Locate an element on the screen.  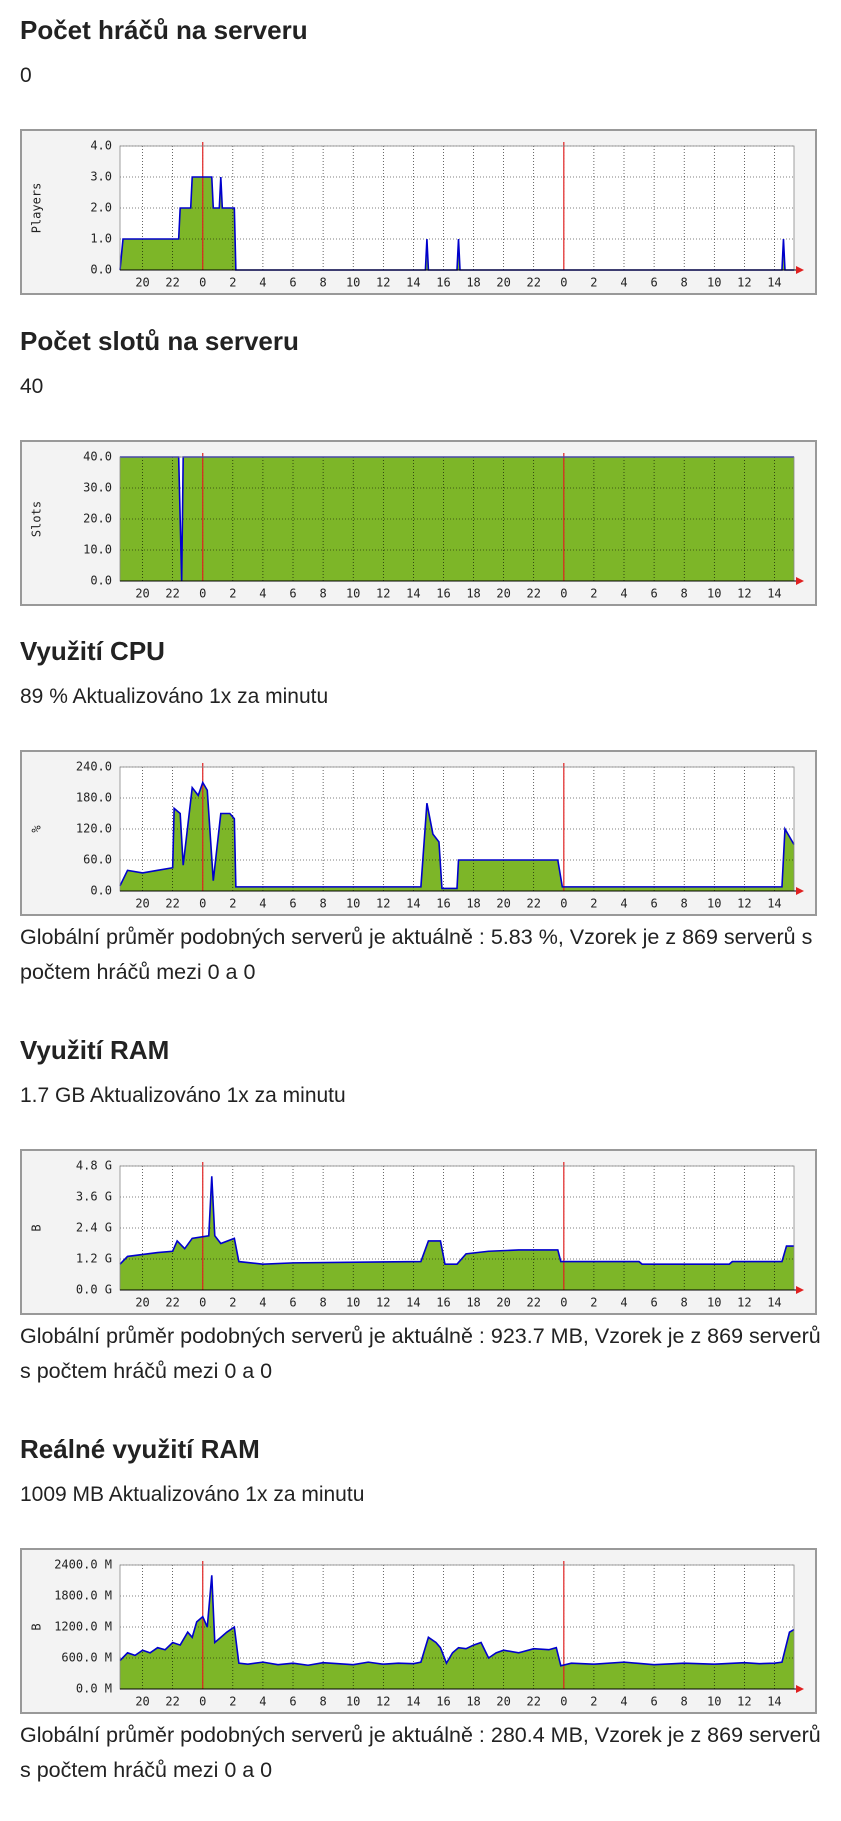
section-heading: Reálné využití RAM is located at coordinates (140, 1449).